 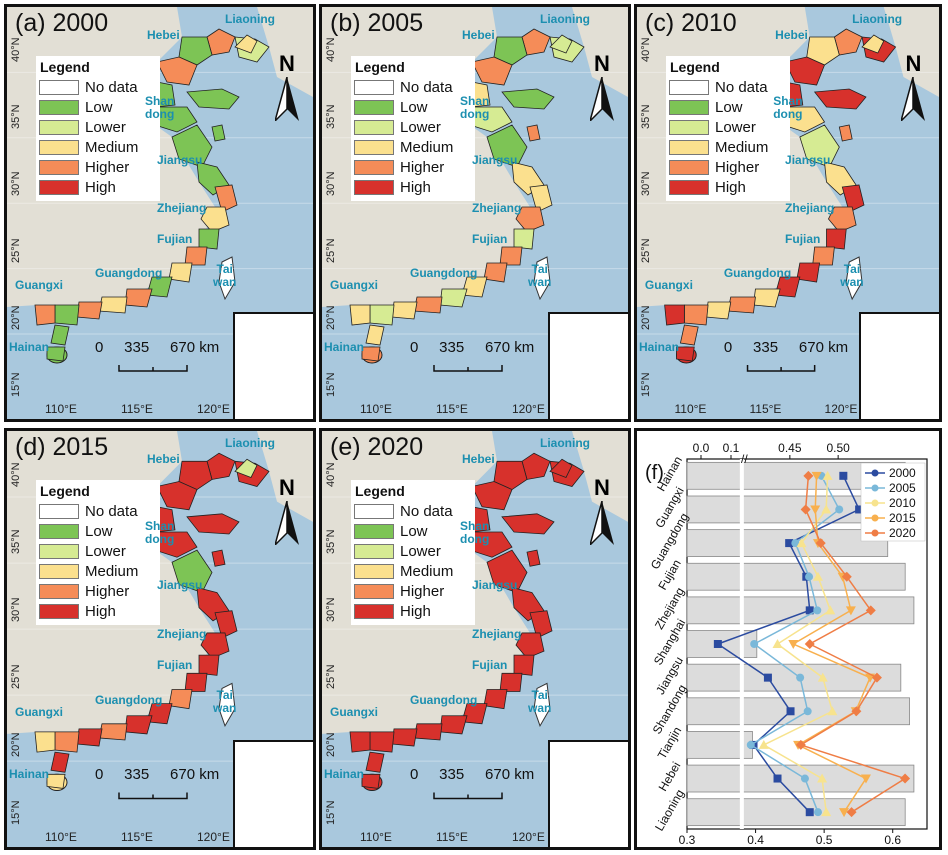 What do you see at coordinates (691, 23) in the screenshot?
I see `map-title: (c) 2010` at bounding box center [691, 23].